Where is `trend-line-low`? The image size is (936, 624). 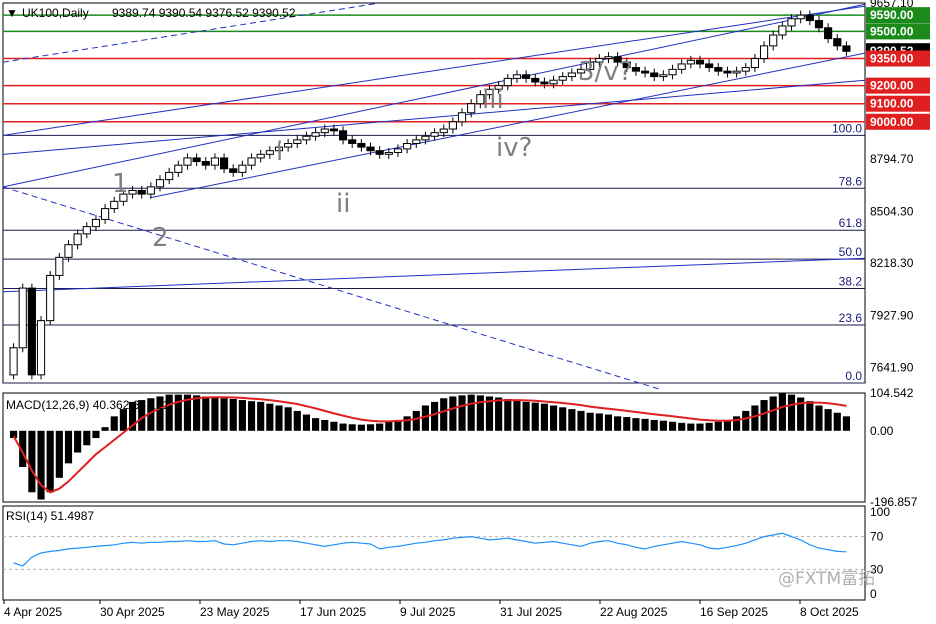 trend-line-low is located at coordinates (434, 275).